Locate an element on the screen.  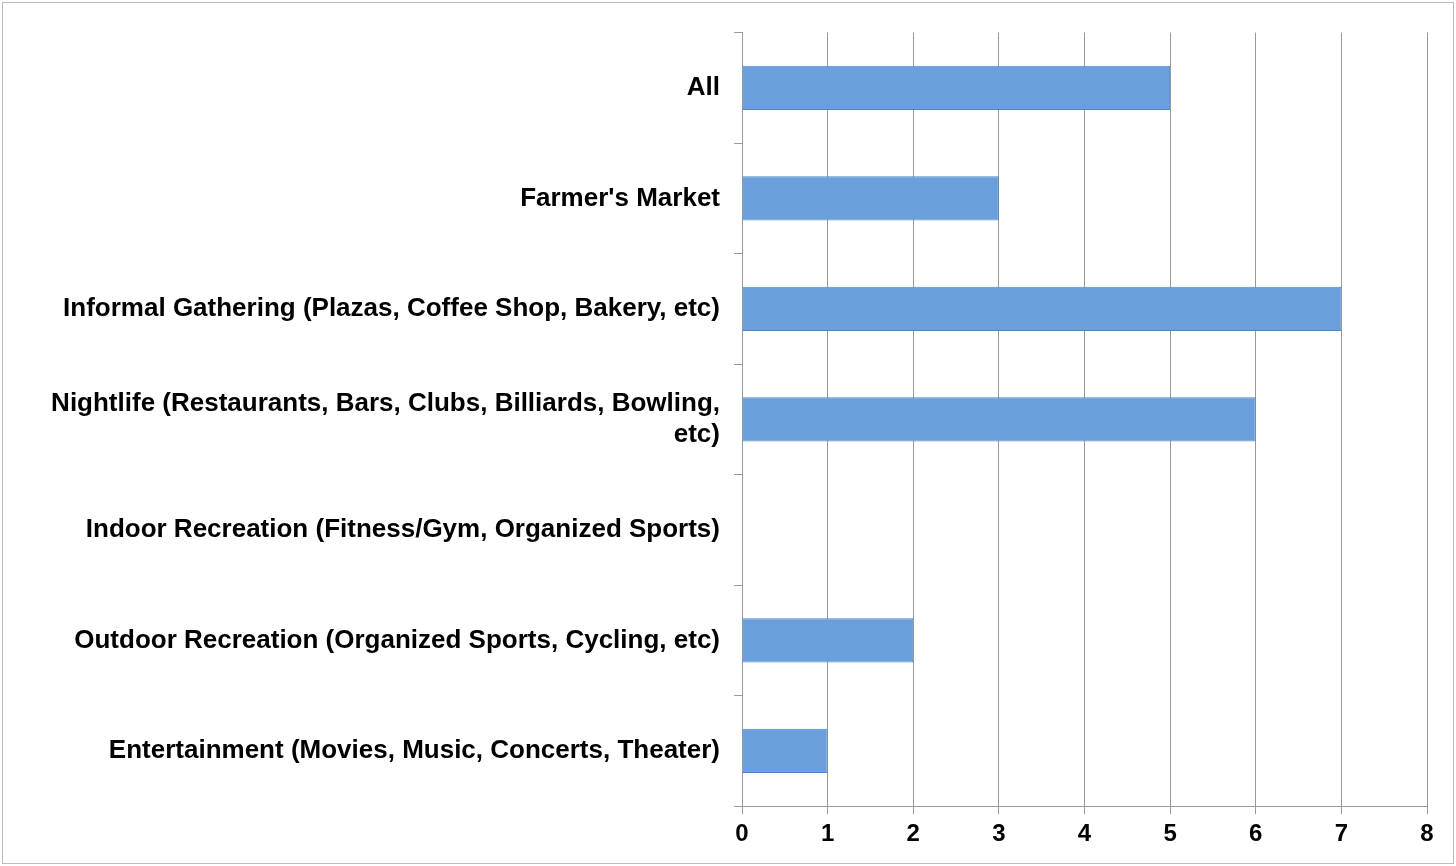
x-tick-label: 3 is located at coordinates (999, 833).